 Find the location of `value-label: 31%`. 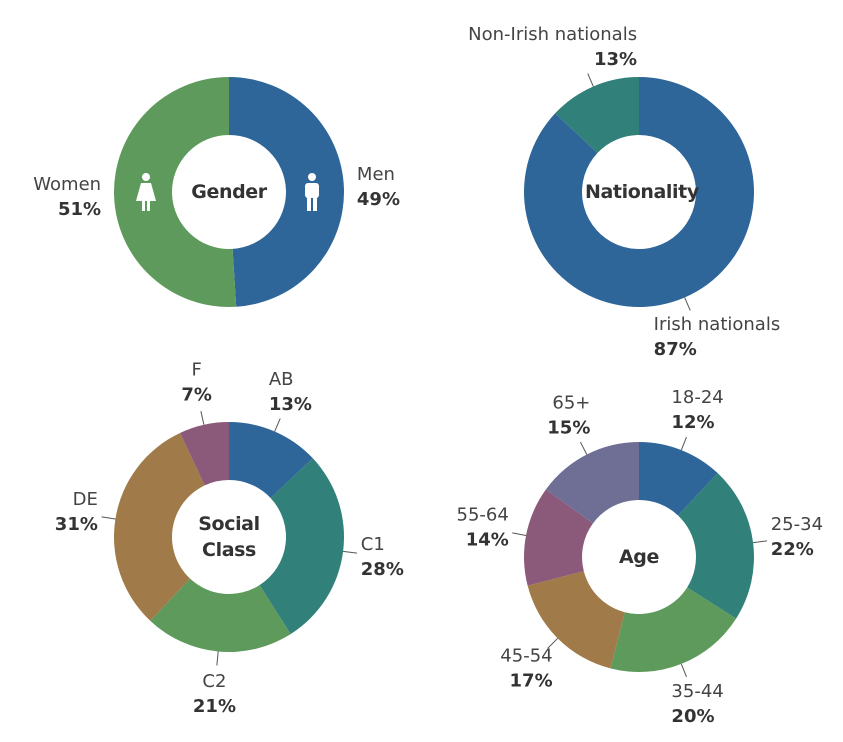

value-label: 31% is located at coordinates (76, 525).